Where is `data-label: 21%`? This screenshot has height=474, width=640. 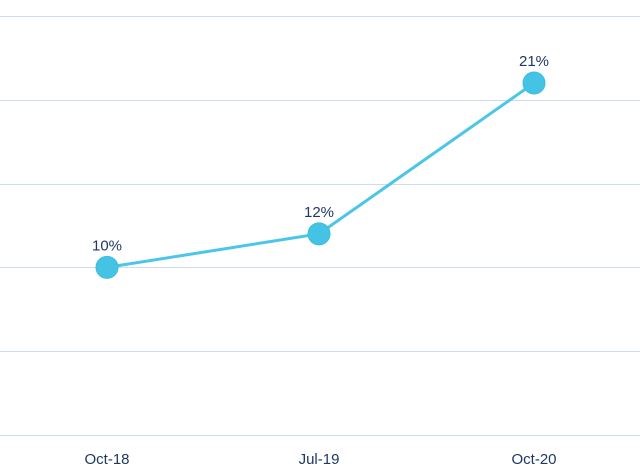 data-label: 21% is located at coordinates (534, 61).